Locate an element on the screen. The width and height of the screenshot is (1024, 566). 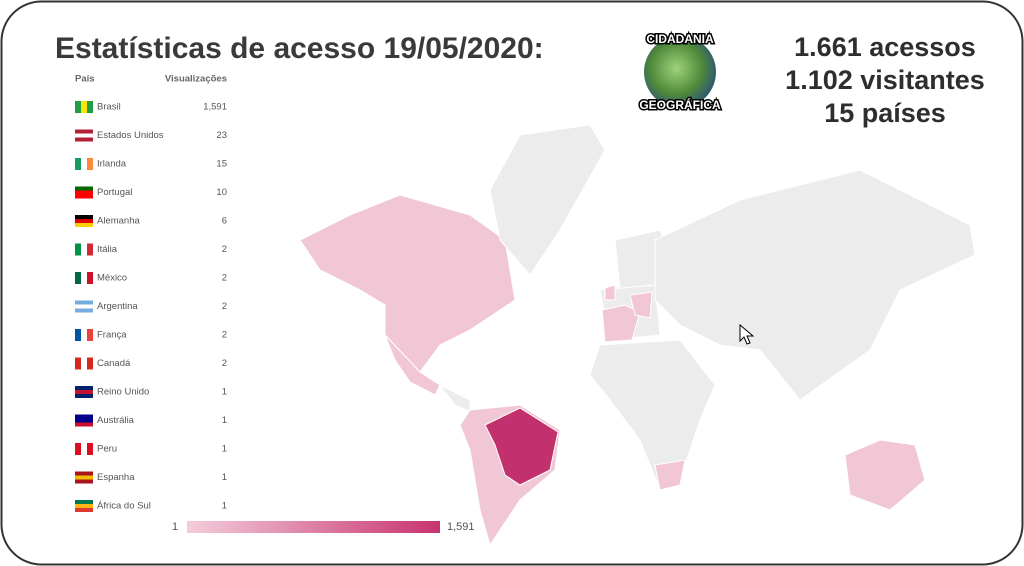
table-row: Irlanda 15 is located at coordinates (151, 164).